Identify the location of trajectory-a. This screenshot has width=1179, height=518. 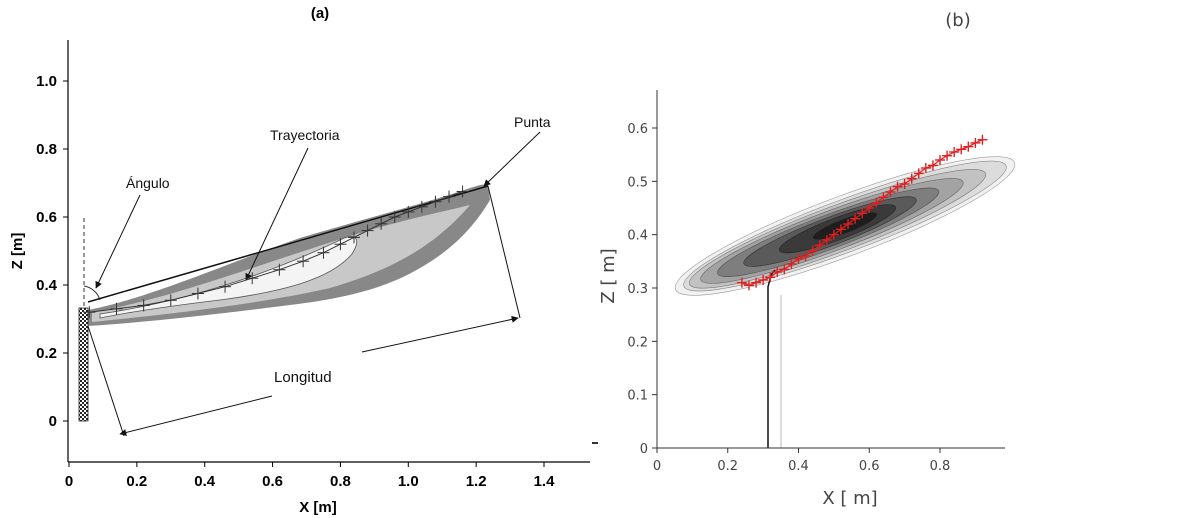
(276, 252).